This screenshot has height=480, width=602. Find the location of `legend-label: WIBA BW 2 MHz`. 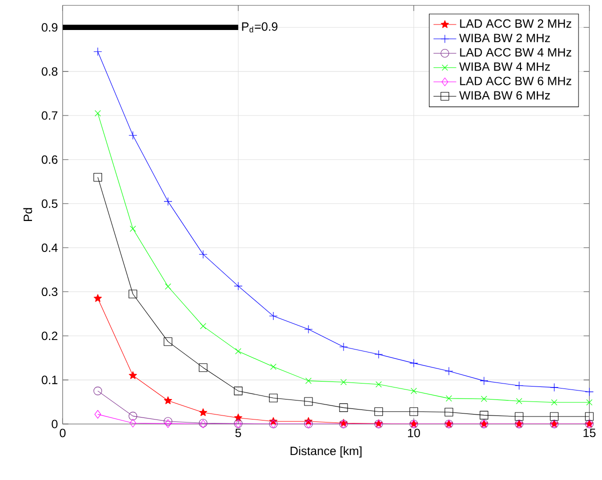

legend-label: WIBA BW 2 MHz is located at coordinates (504, 38).